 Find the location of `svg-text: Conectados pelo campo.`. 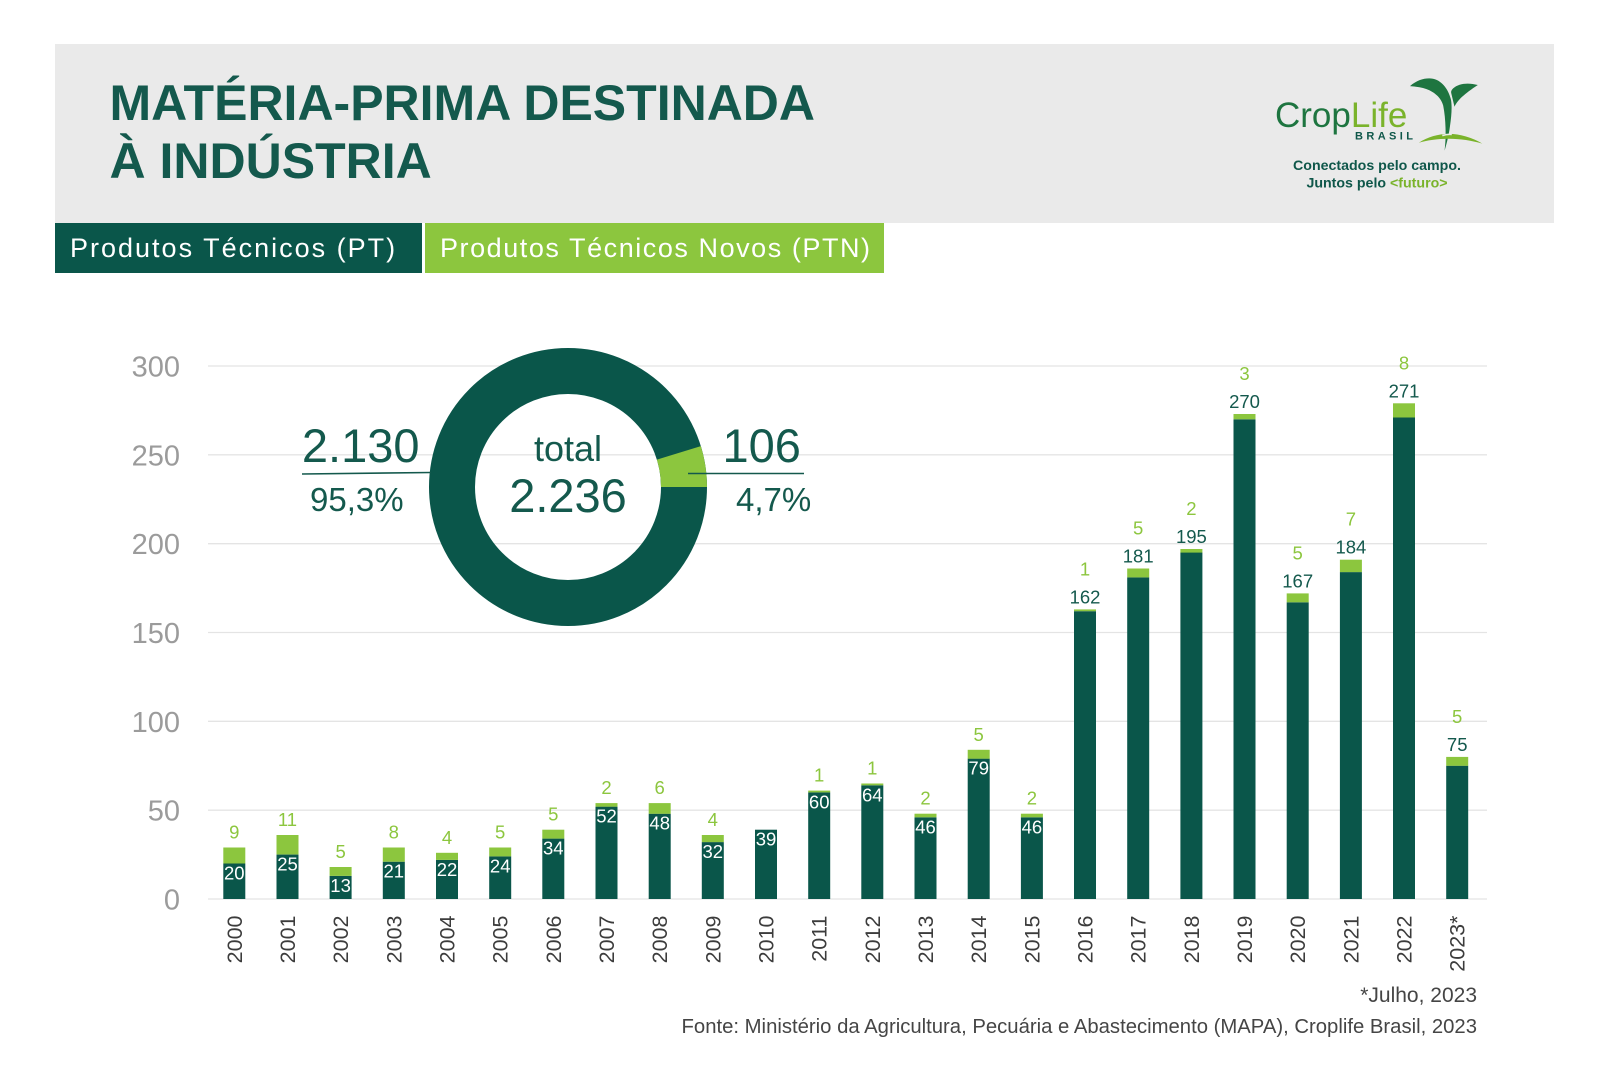

svg-text: Conectados pelo campo. is located at coordinates (1377, 166).